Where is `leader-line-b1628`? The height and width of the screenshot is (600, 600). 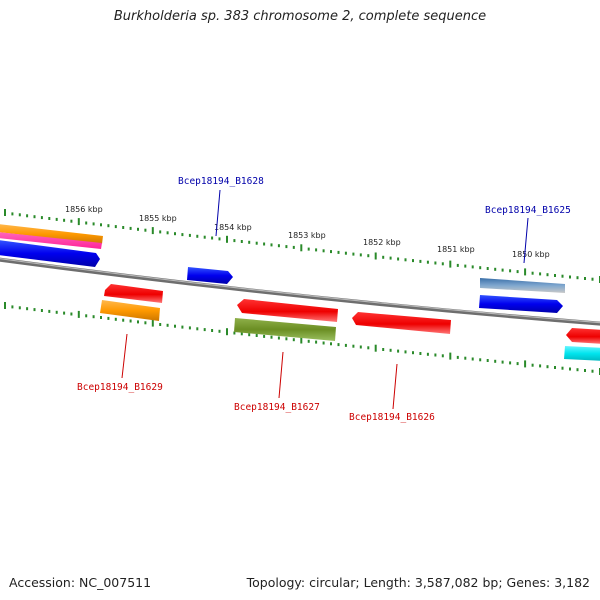 leader-line-b1628 is located at coordinates (218, 213).